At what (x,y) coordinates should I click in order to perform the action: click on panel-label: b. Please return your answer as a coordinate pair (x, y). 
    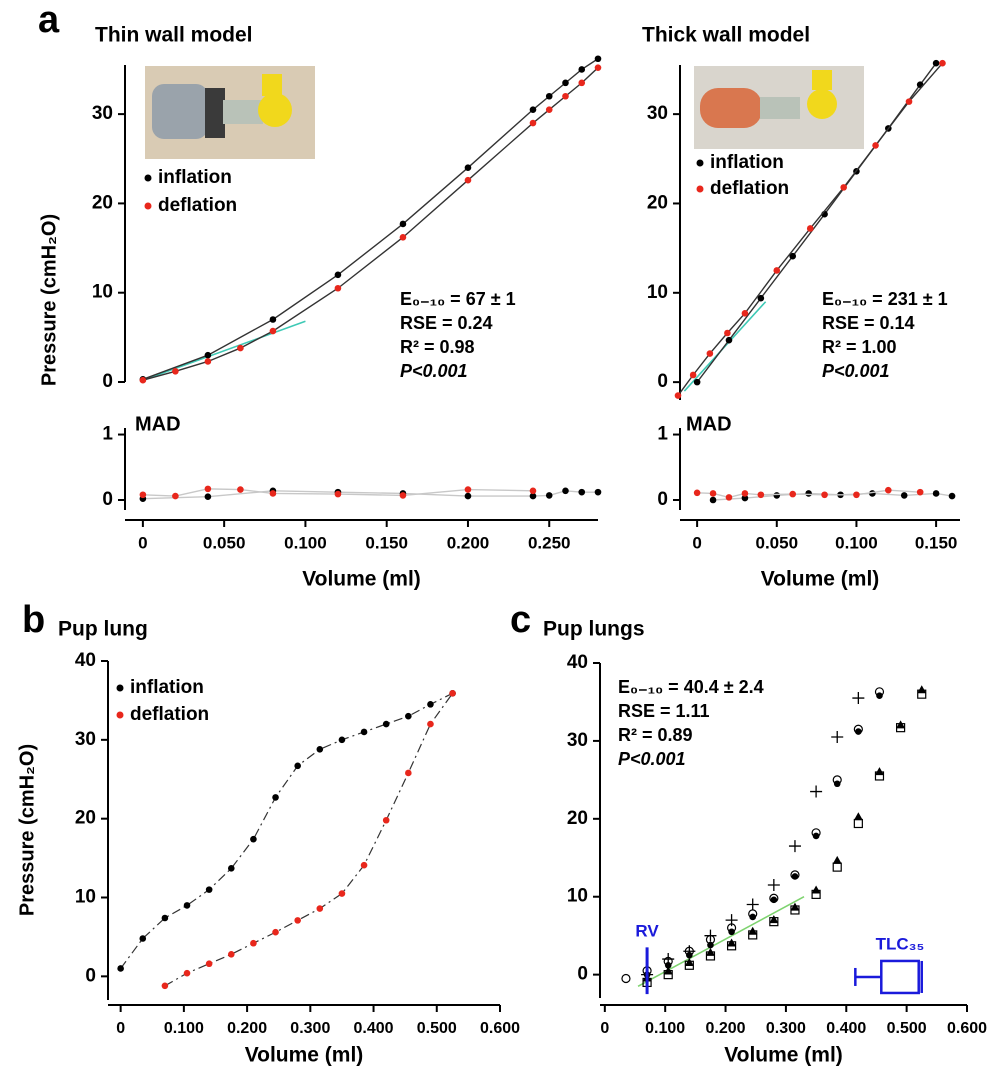
    Looking at the image, I should click on (33, 620).